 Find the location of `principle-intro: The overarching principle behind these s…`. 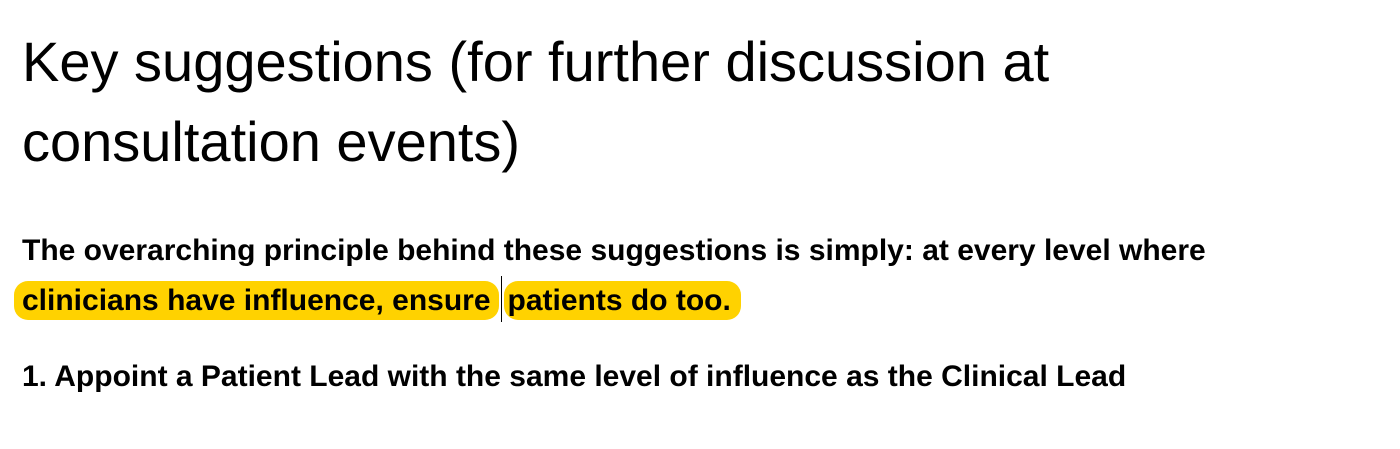

principle-intro: The overarching principle behind these s… is located at coordinates (614, 250).